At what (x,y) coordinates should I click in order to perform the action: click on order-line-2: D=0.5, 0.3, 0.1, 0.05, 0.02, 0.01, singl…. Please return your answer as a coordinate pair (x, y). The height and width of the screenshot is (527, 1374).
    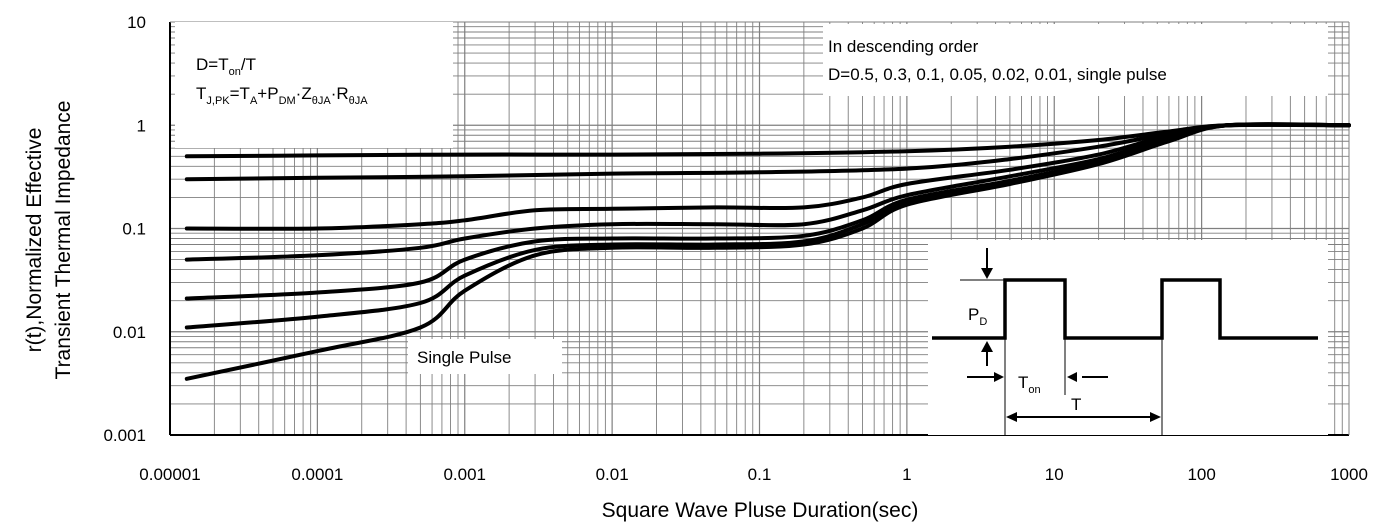
    Looking at the image, I should click on (997, 74).